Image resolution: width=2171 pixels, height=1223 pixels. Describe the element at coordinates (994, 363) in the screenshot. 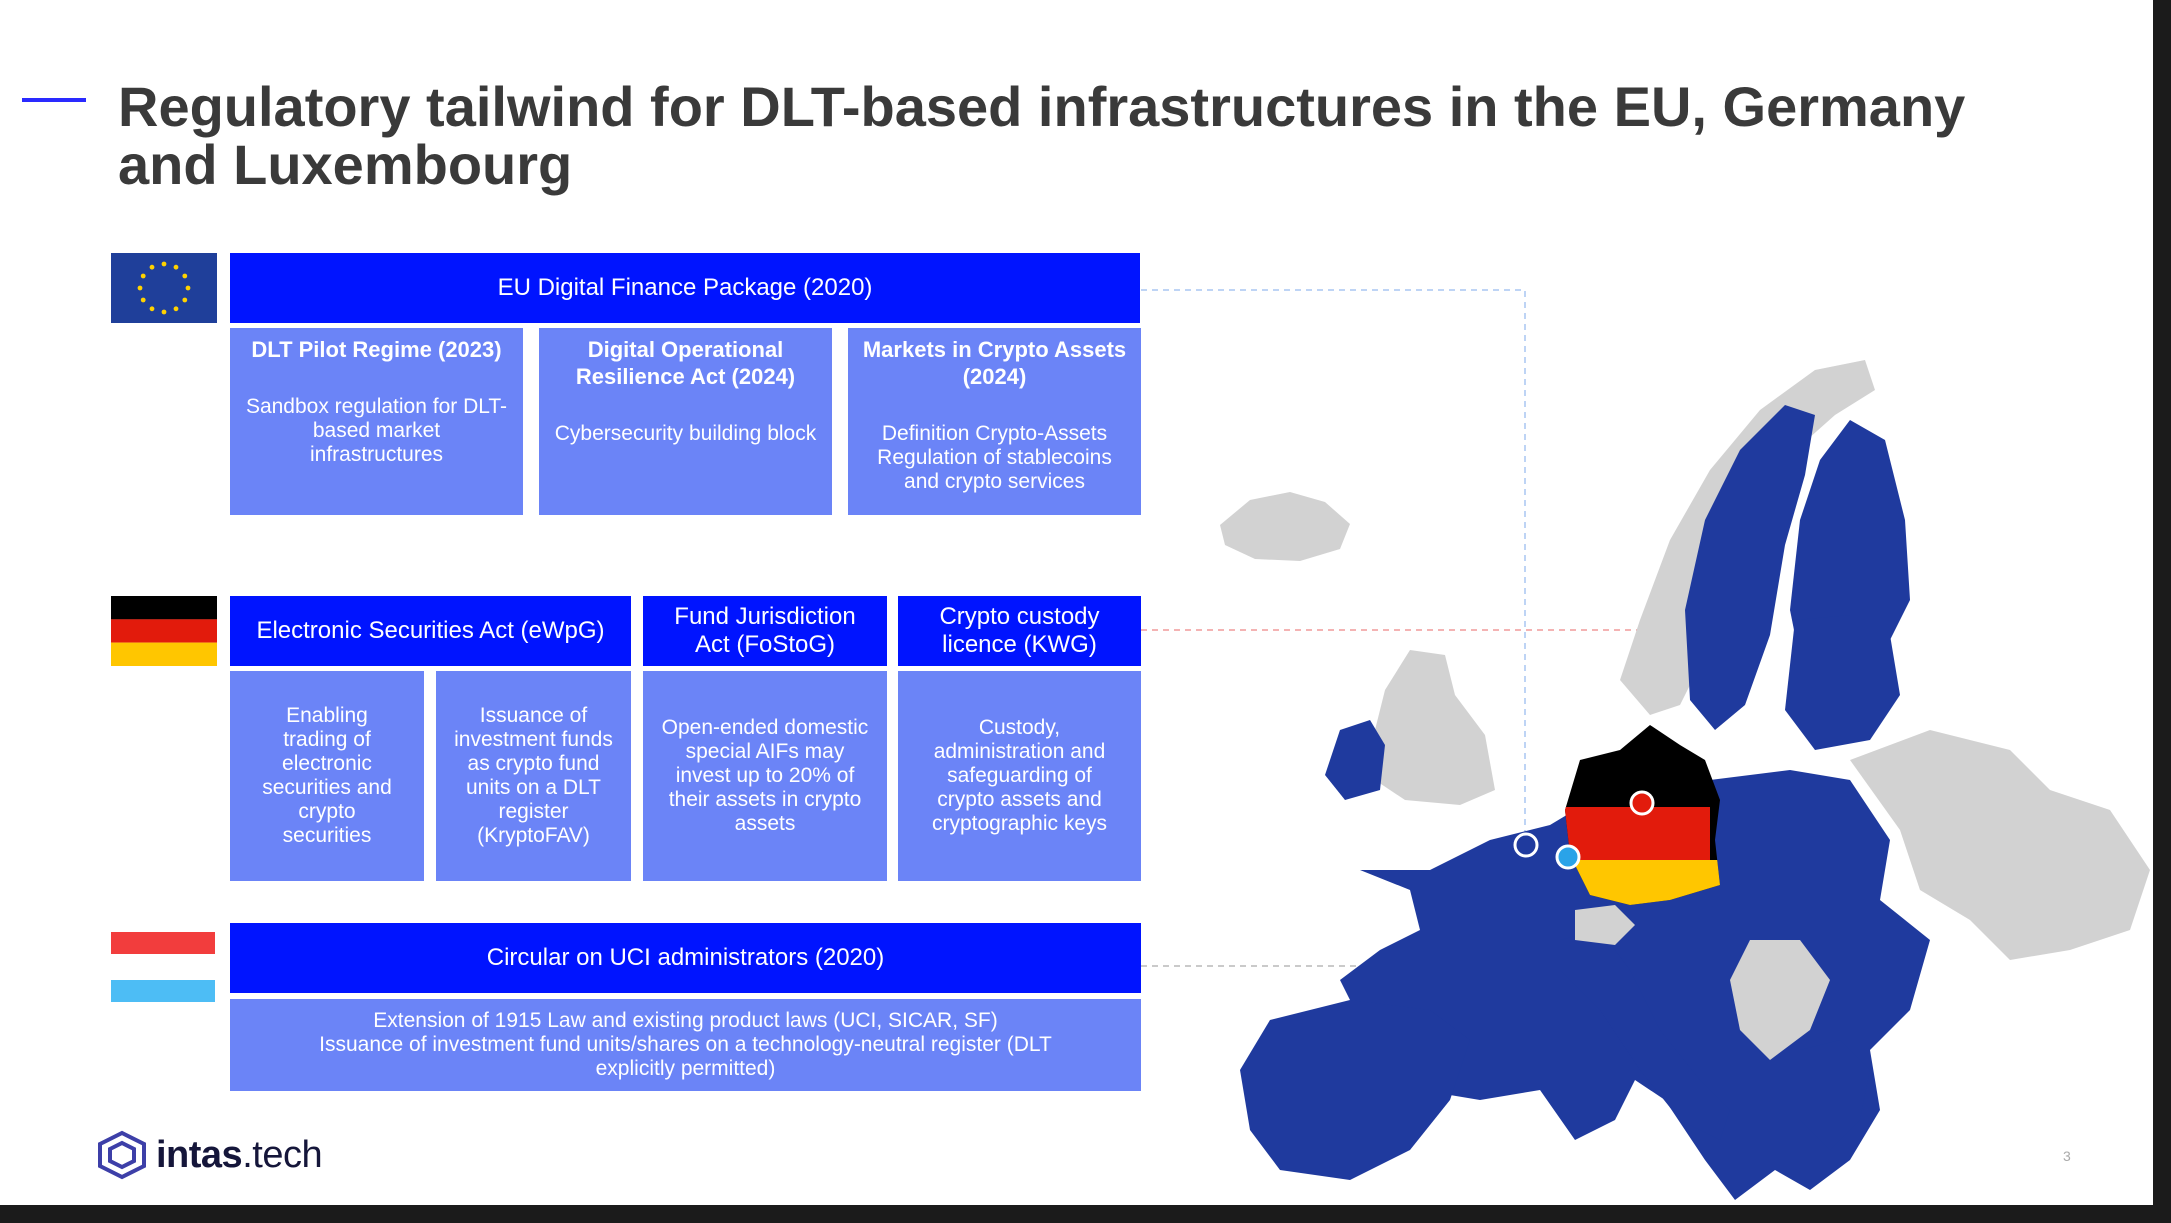

I see `eu-item-title: Markets in Crypto Assets (2024)` at that location.